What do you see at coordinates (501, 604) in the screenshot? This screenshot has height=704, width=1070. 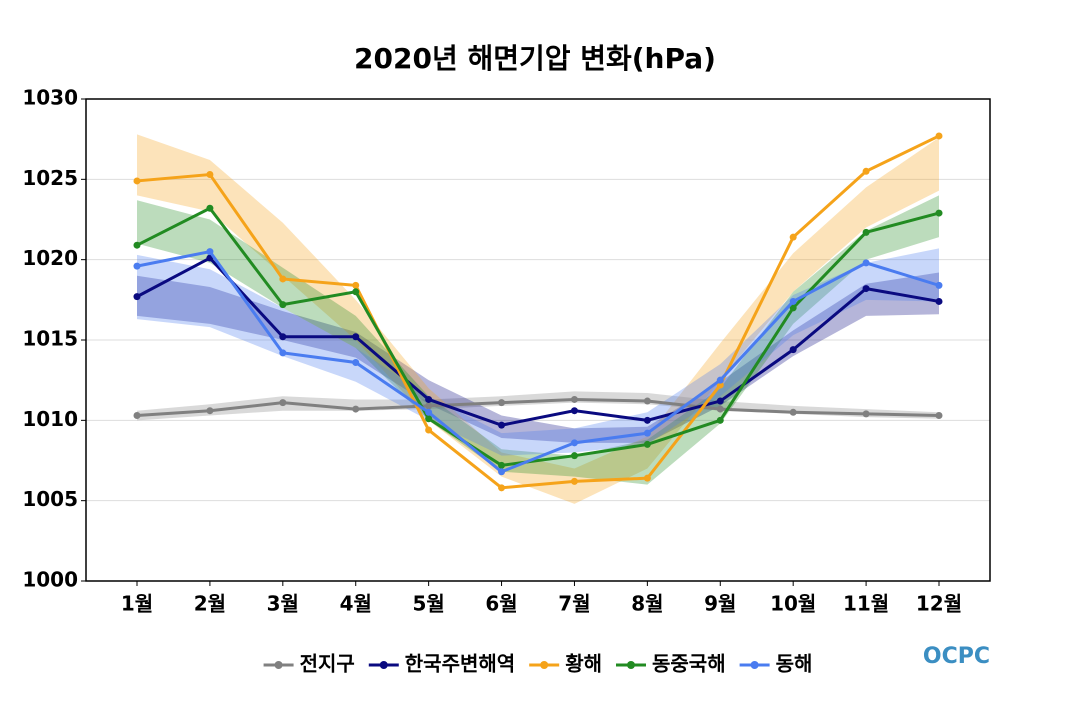 I see `x-tick-label: 6월` at bounding box center [501, 604].